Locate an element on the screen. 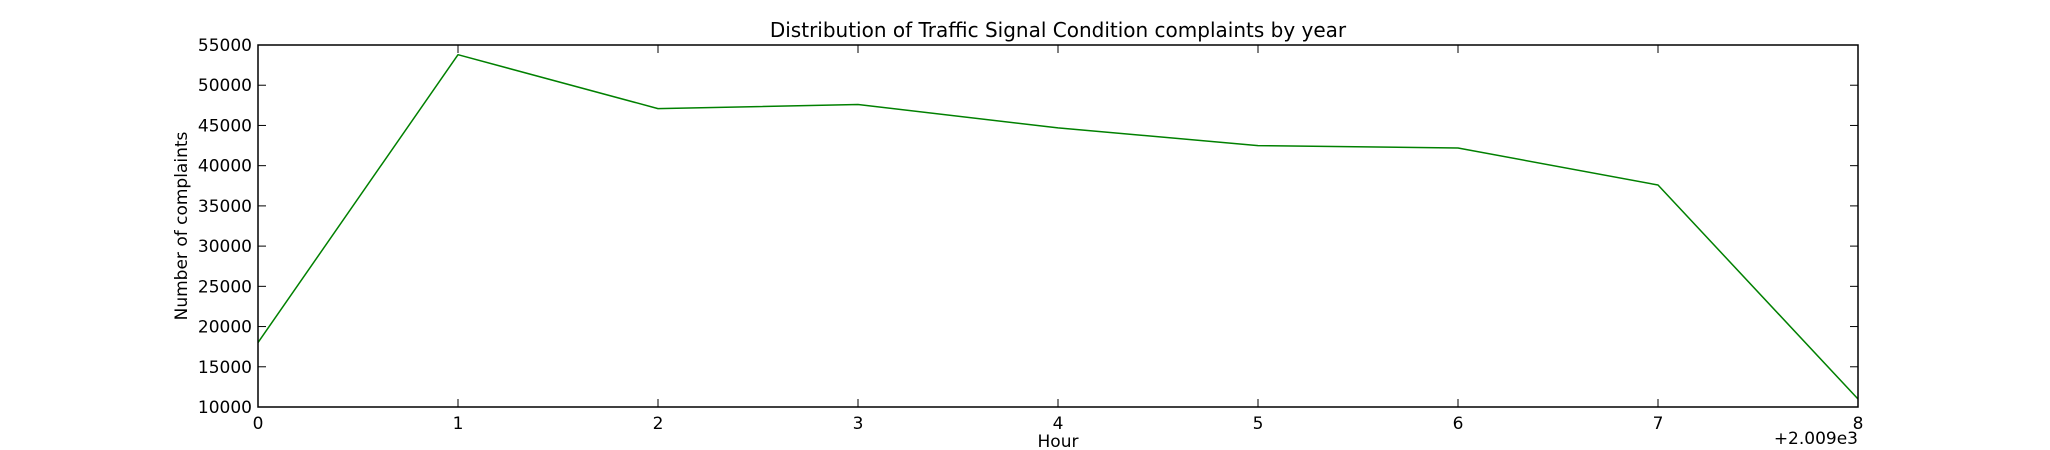  y-tick-label: 20000 is located at coordinates (225, 328).